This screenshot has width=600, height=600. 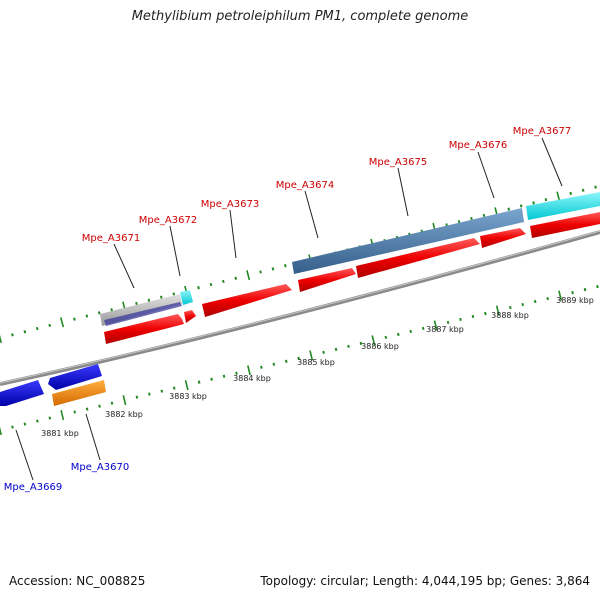 What do you see at coordinates (60, 433) in the screenshot?
I see `kbp-label: 3881 kbp` at bounding box center [60, 433].